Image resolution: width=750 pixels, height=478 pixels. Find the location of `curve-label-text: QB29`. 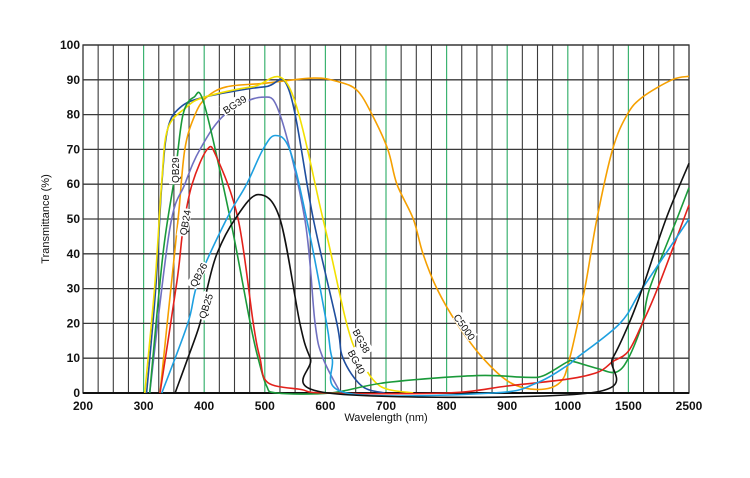

curve-label-text: QB29 is located at coordinates (176, 170).